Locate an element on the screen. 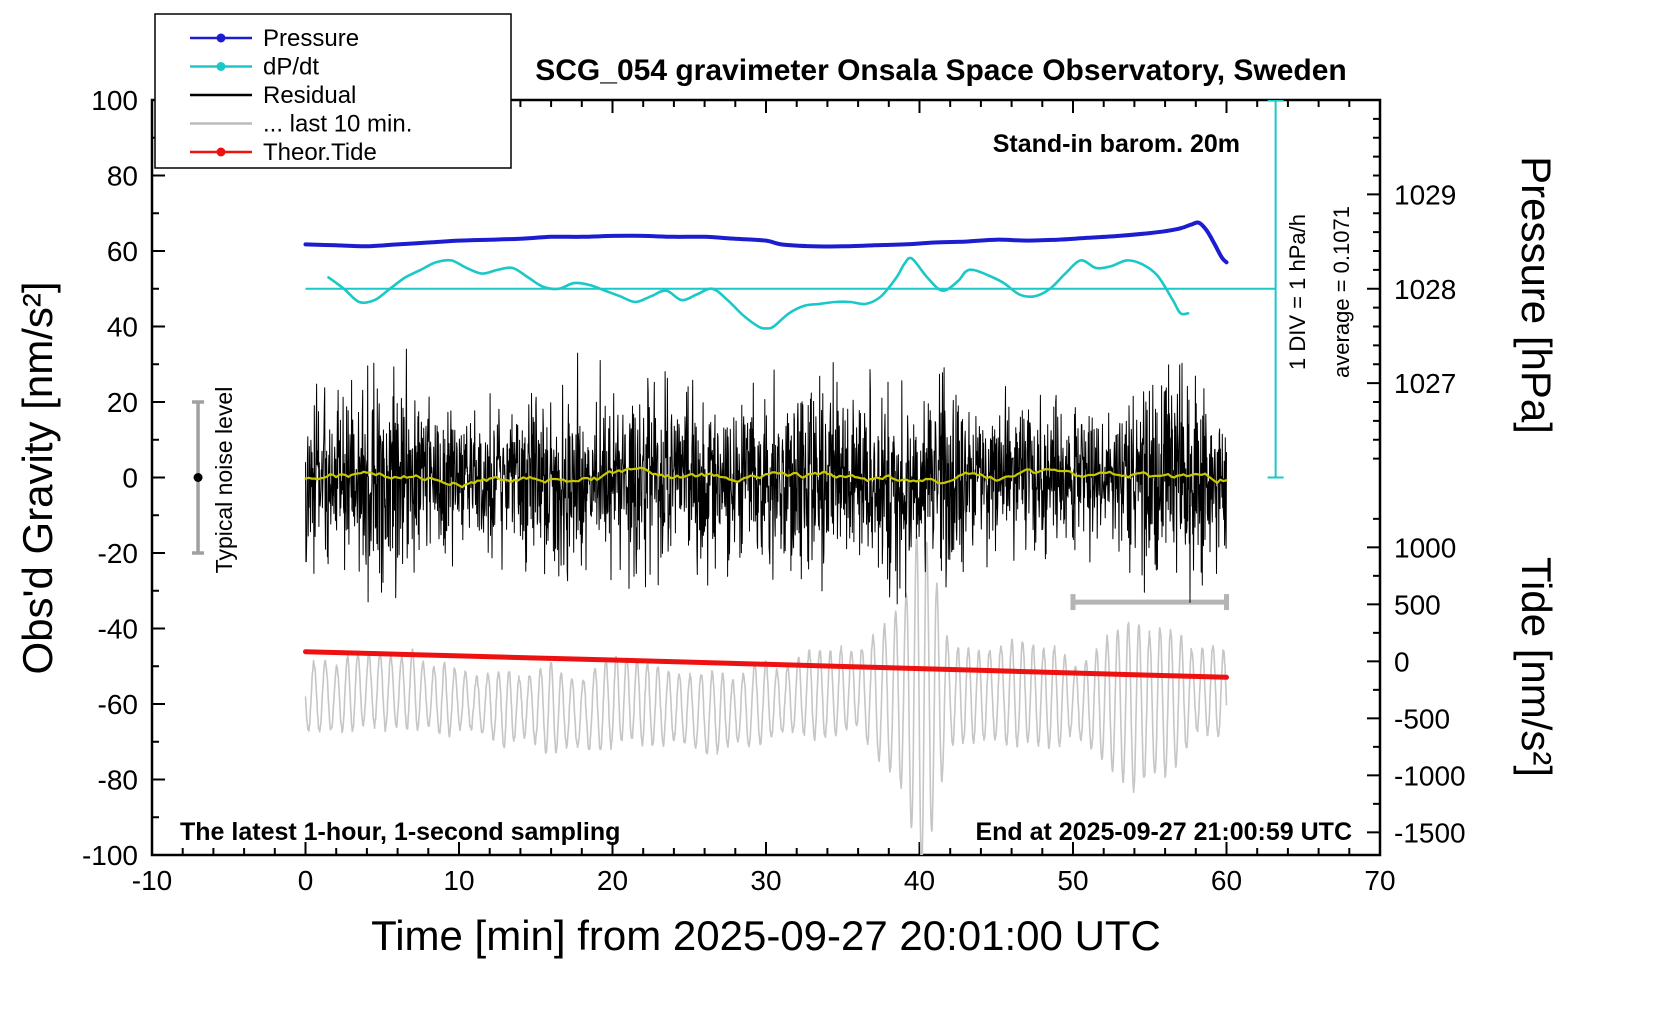 This screenshot has height=1020, width=1660. tide-tick-label: 1000 is located at coordinates (1425, 547).